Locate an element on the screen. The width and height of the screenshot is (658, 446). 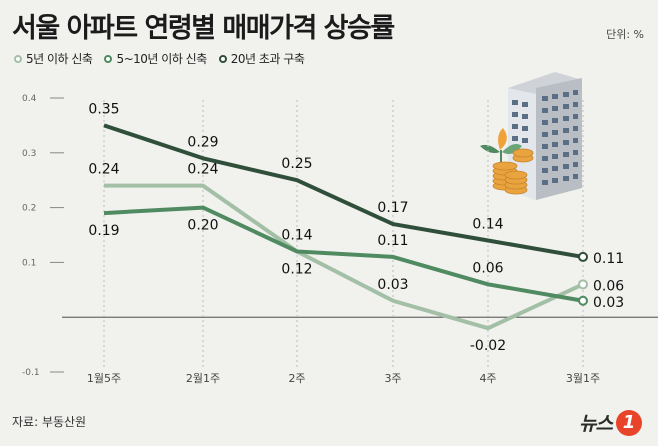
x-tick-label: 3월1주 is located at coordinates (583, 378).